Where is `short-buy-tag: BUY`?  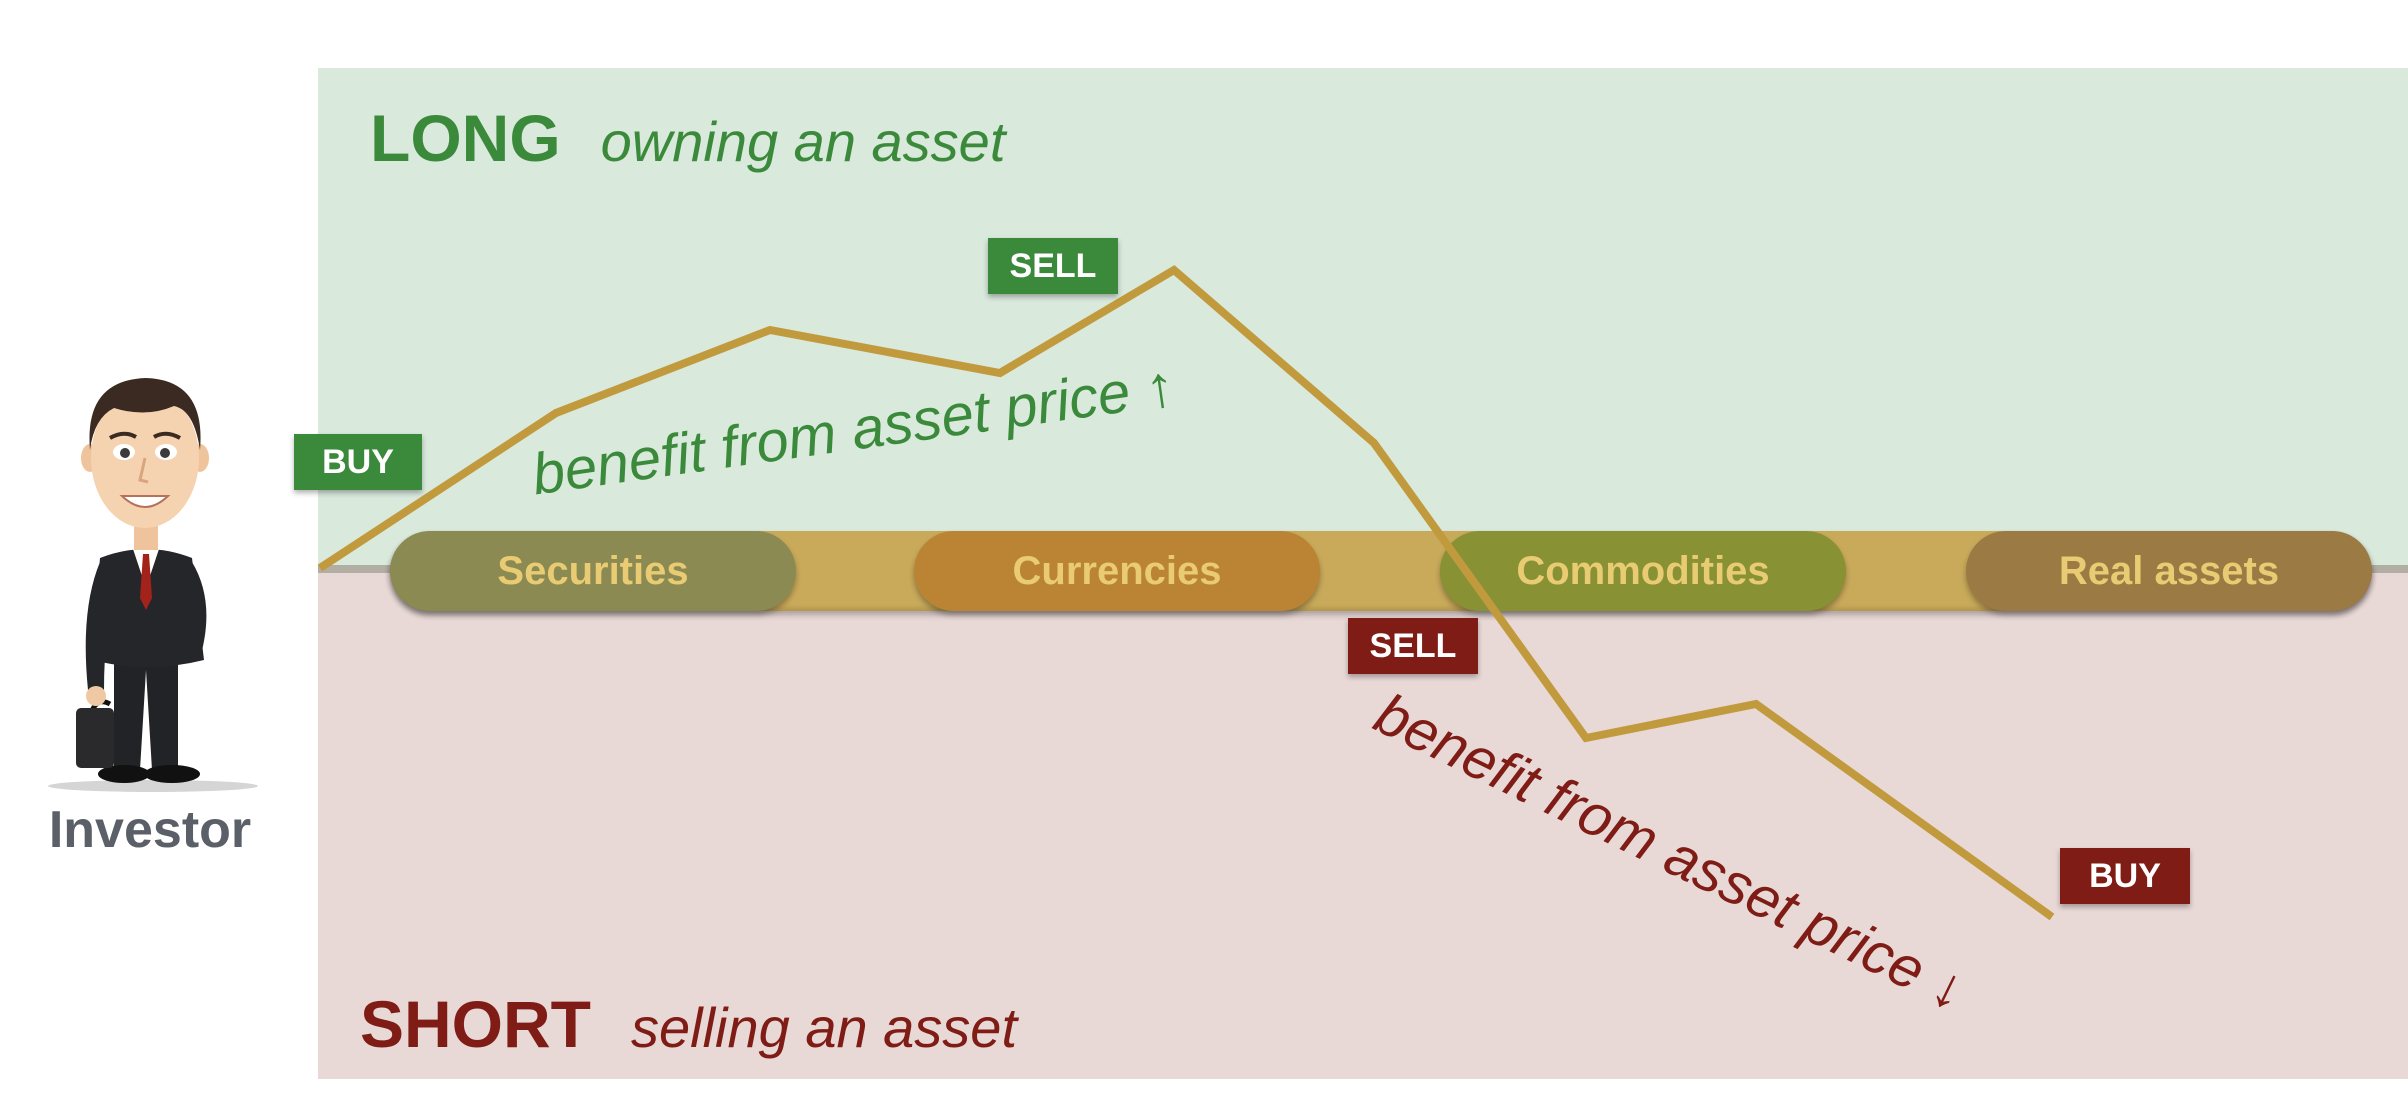 short-buy-tag: BUY is located at coordinates (2125, 876).